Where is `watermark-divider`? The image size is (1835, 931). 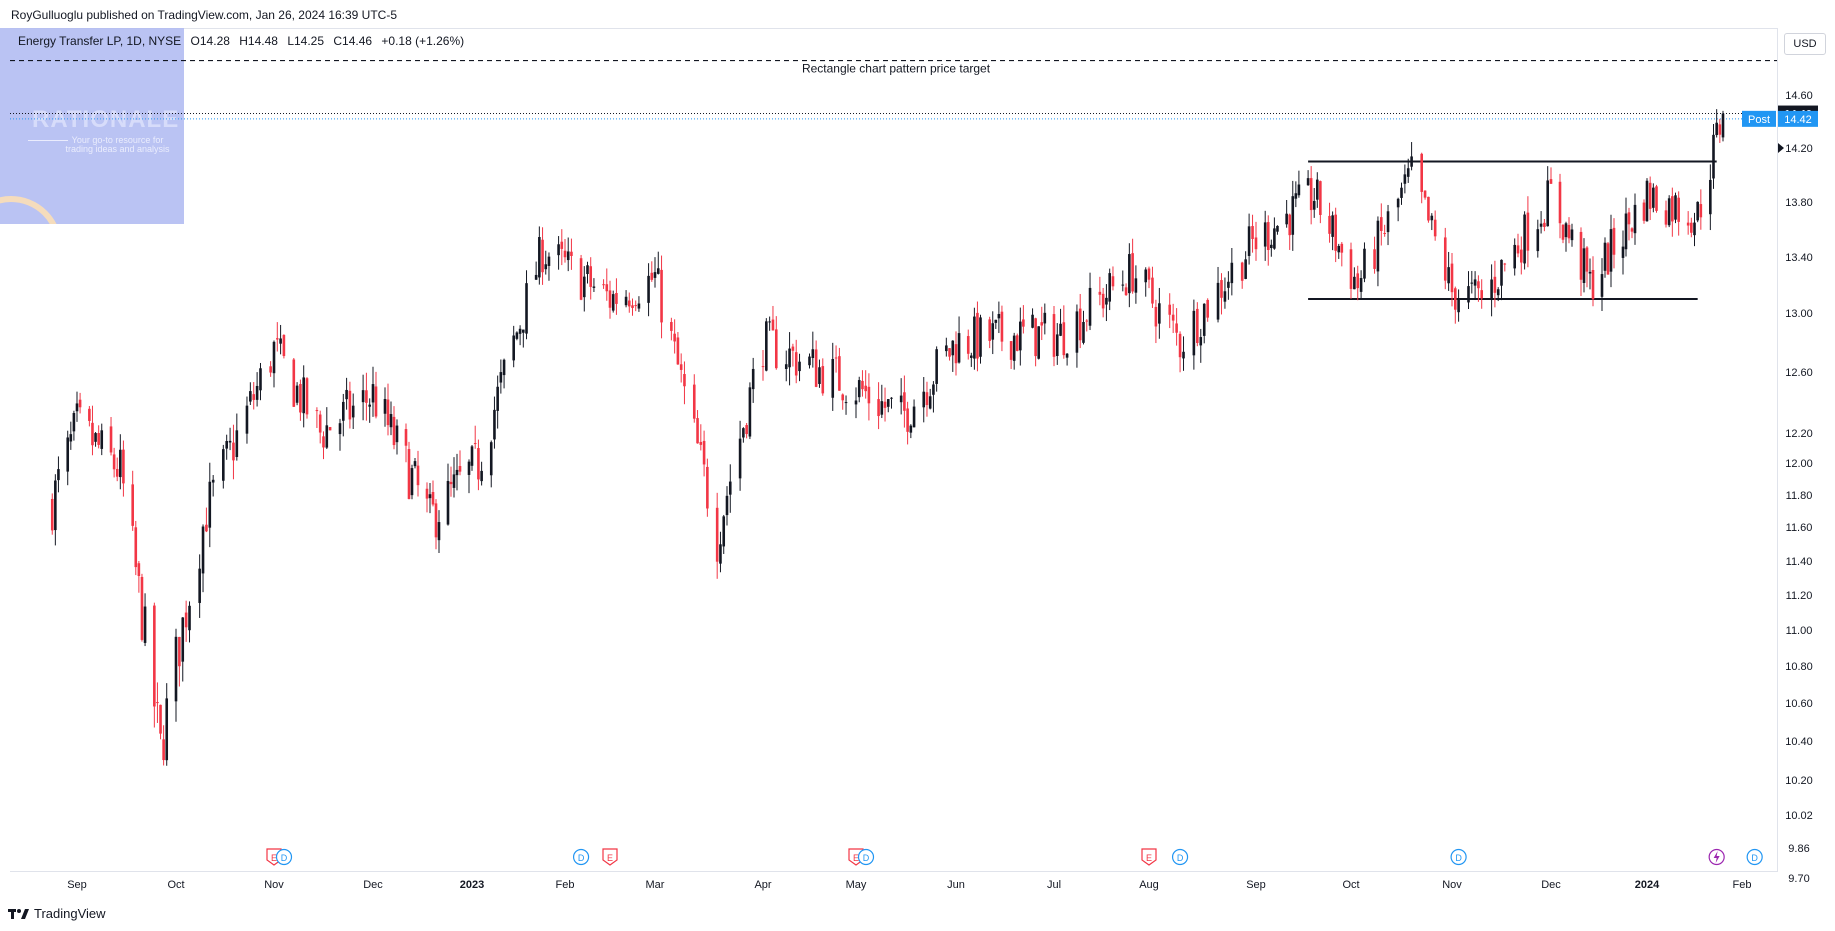 watermark-divider is located at coordinates (48, 140).